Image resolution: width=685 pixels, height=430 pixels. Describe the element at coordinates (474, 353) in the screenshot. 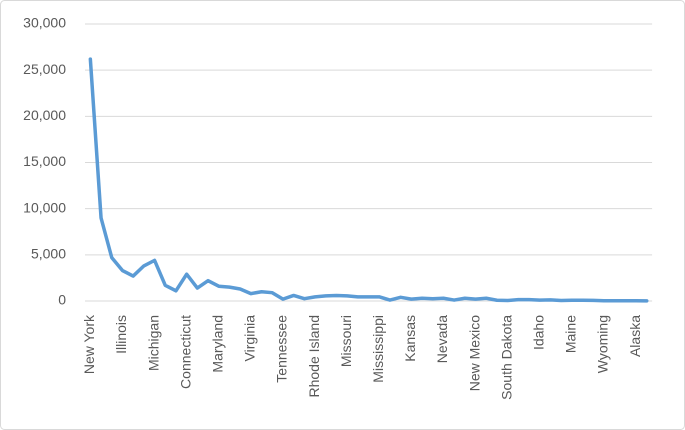

I see `x-tick-label: New Mexico` at that location.